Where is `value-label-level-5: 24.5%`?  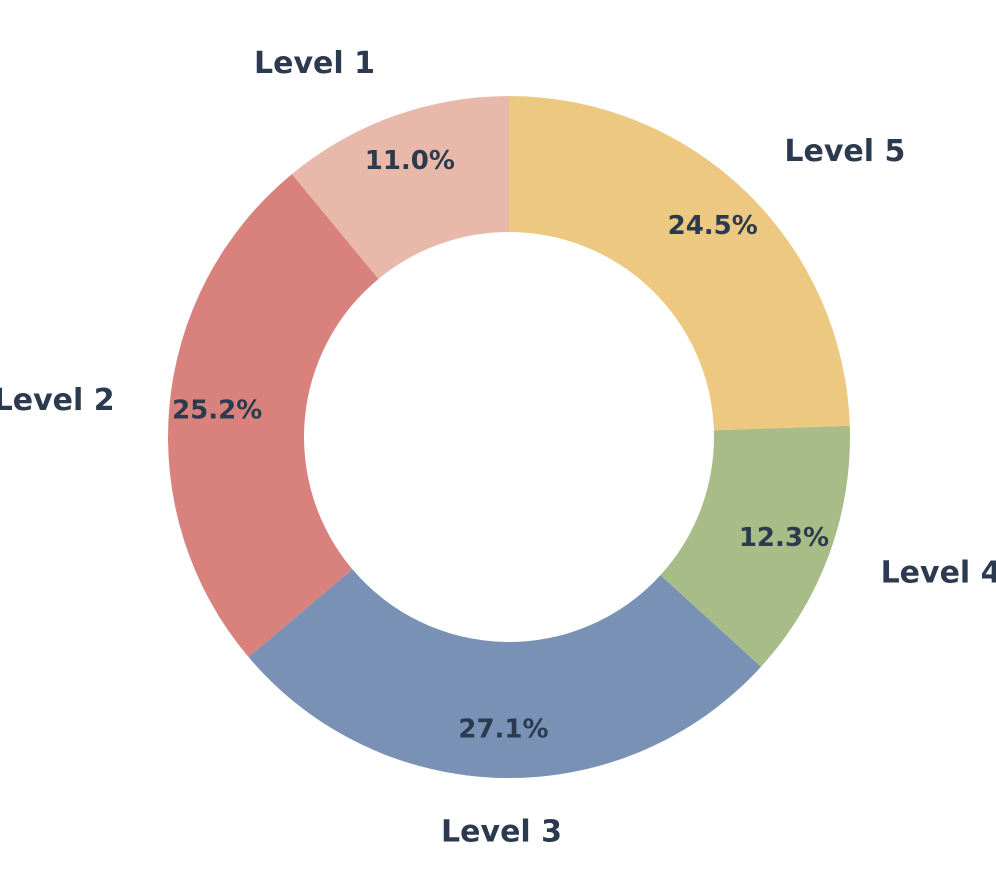 value-label-level-5: 24.5% is located at coordinates (713, 226).